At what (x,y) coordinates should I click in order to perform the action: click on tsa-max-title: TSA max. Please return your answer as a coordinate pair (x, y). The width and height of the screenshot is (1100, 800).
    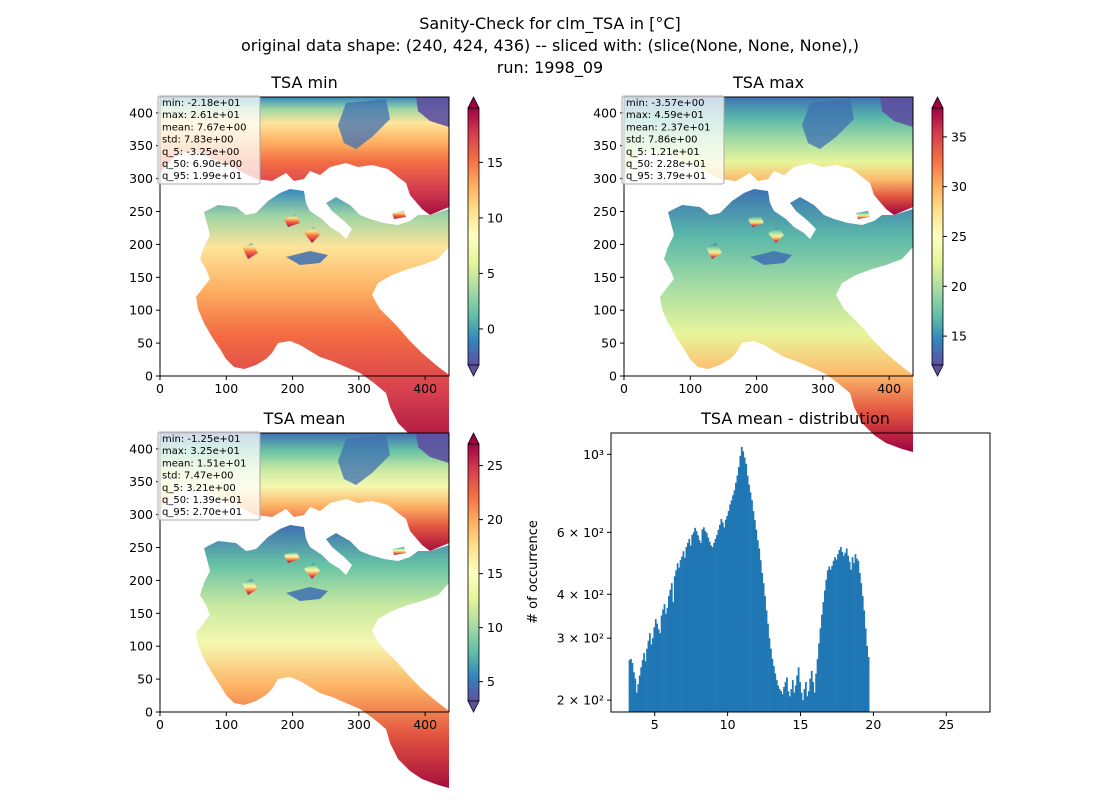
    Looking at the image, I should click on (768, 82).